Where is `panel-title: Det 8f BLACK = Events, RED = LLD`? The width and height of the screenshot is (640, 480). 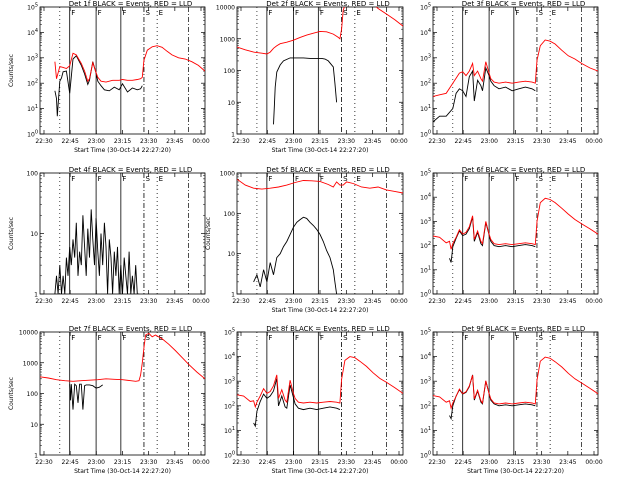 panel-title: Det 8f BLACK = Events, RED = LLD is located at coordinates (327, 329).